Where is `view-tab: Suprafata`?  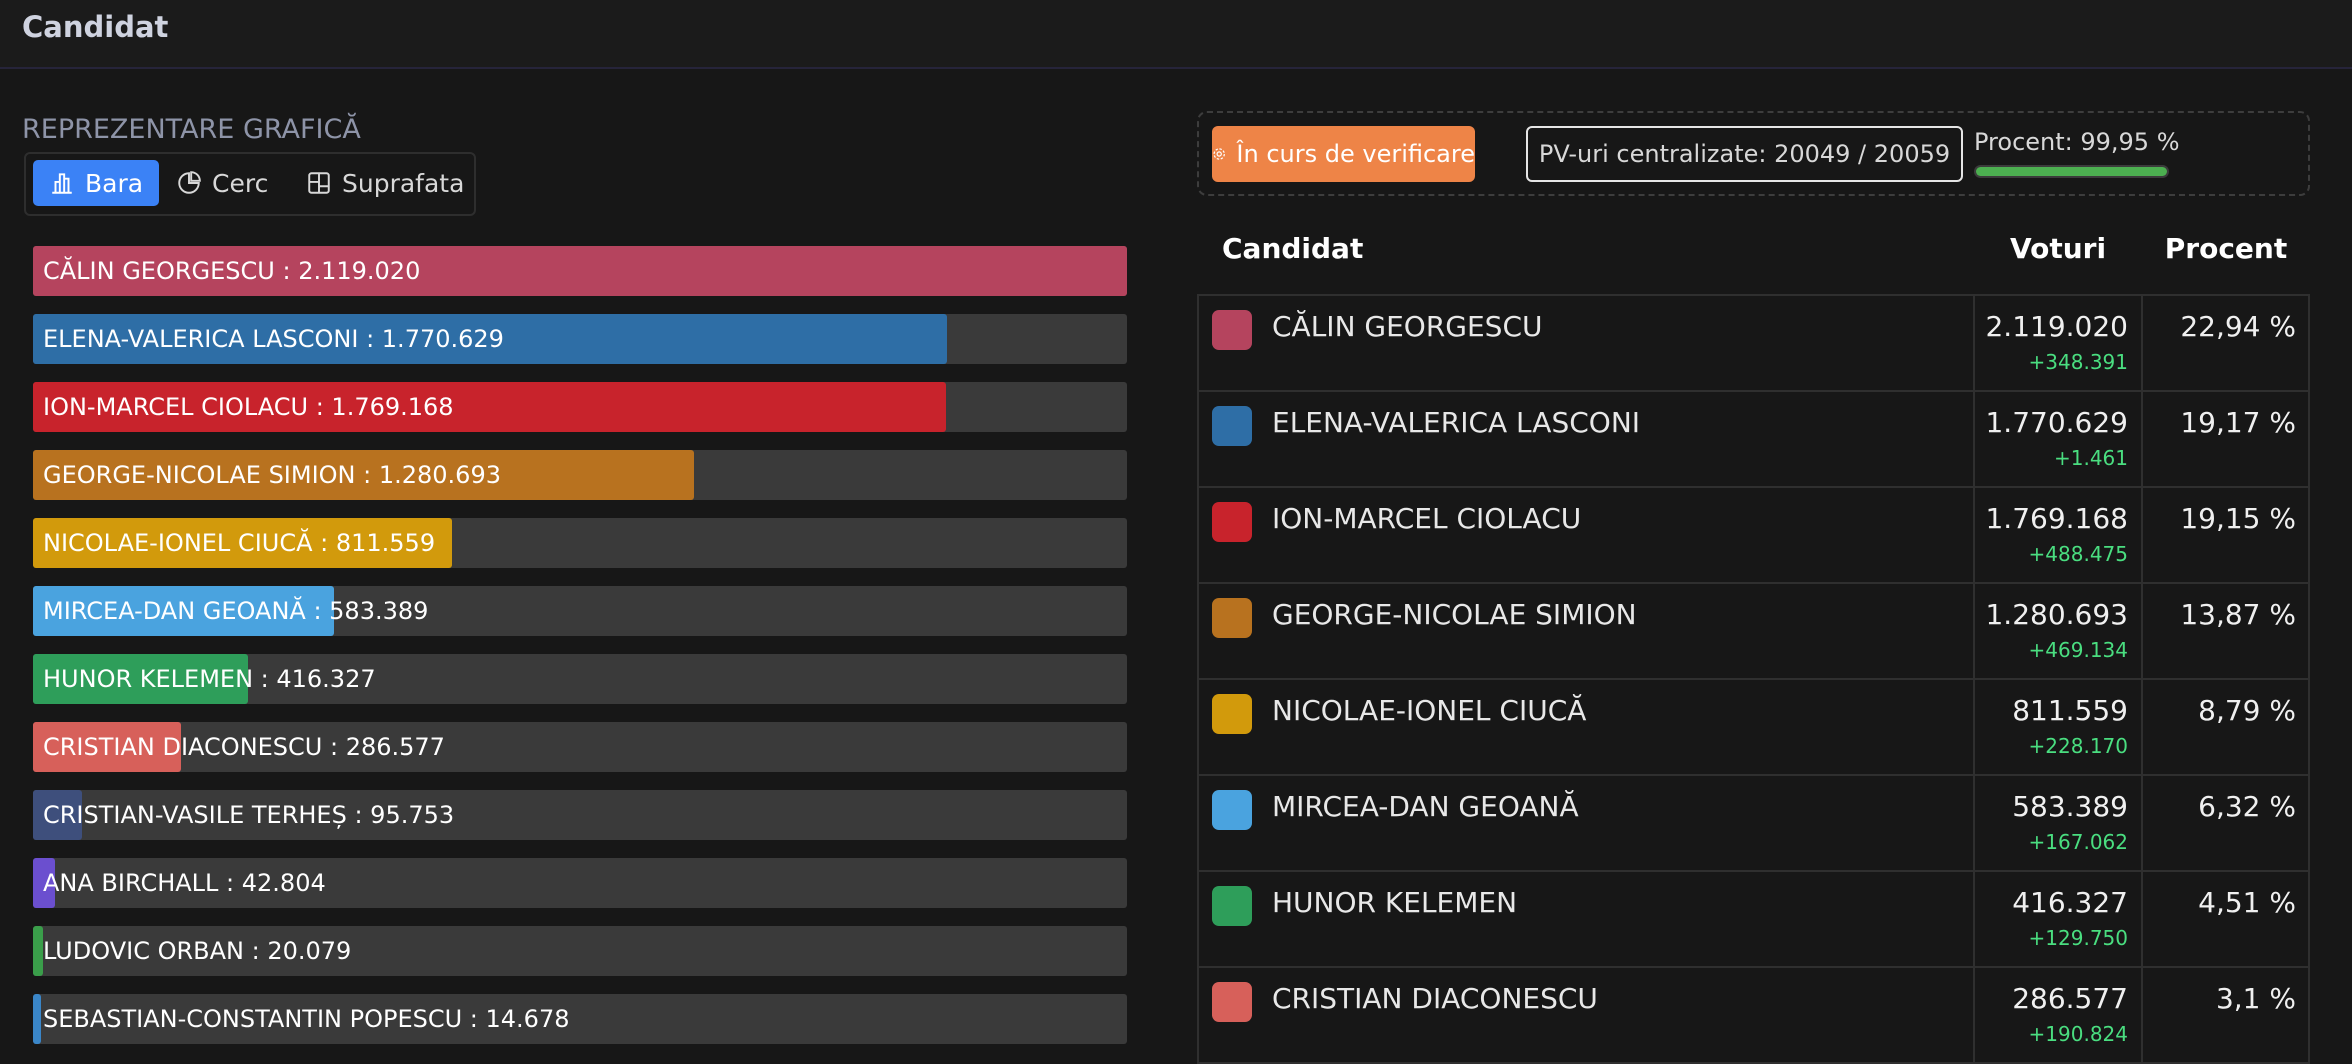 view-tab: Suprafata is located at coordinates (385, 183).